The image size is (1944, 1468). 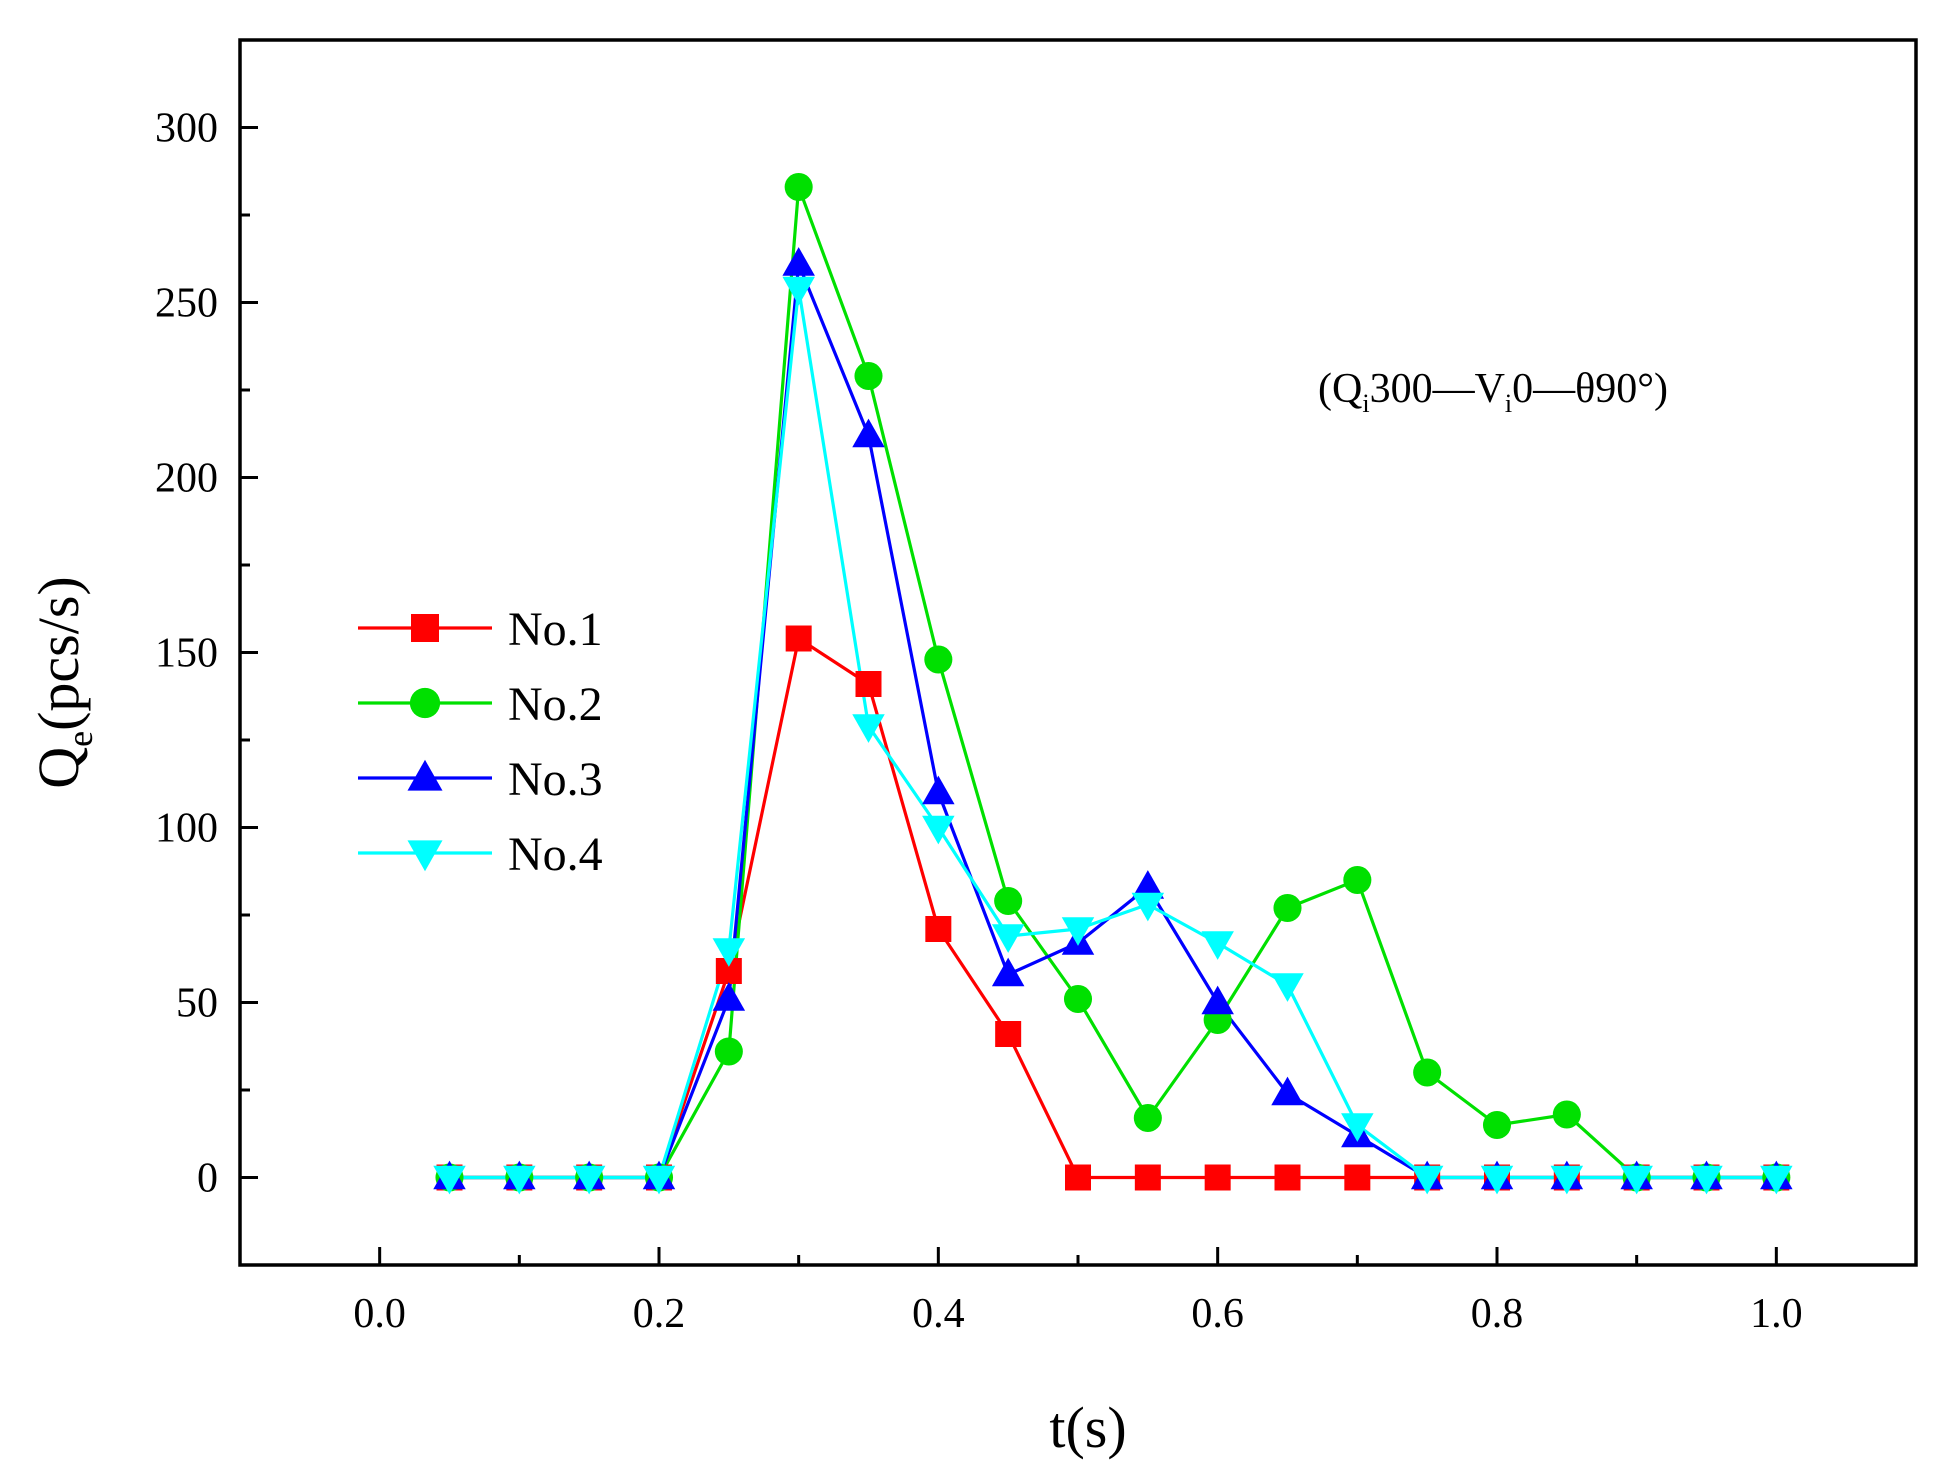 I want to click on x-tick-label: 0.8, so click(x=1497, y=1314).